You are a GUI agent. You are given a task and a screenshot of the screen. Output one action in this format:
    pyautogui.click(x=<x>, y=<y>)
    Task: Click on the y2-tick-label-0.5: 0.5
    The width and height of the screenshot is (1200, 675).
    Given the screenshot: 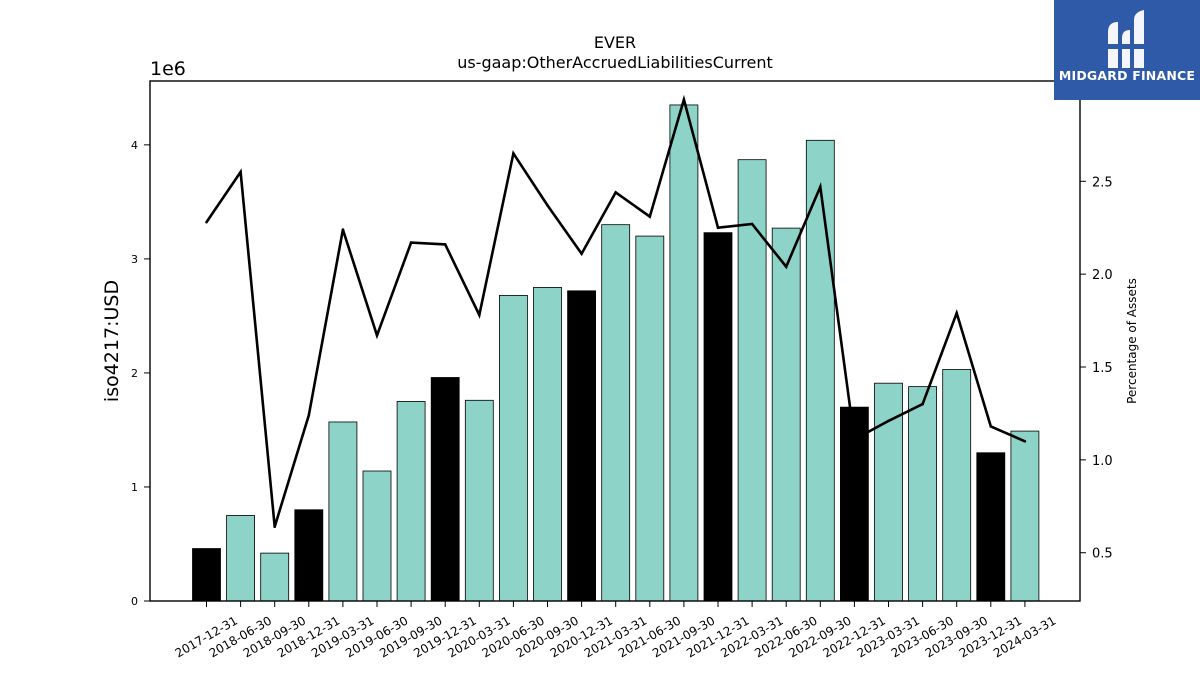 What is the action you would take?
    pyautogui.click(x=1102, y=554)
    